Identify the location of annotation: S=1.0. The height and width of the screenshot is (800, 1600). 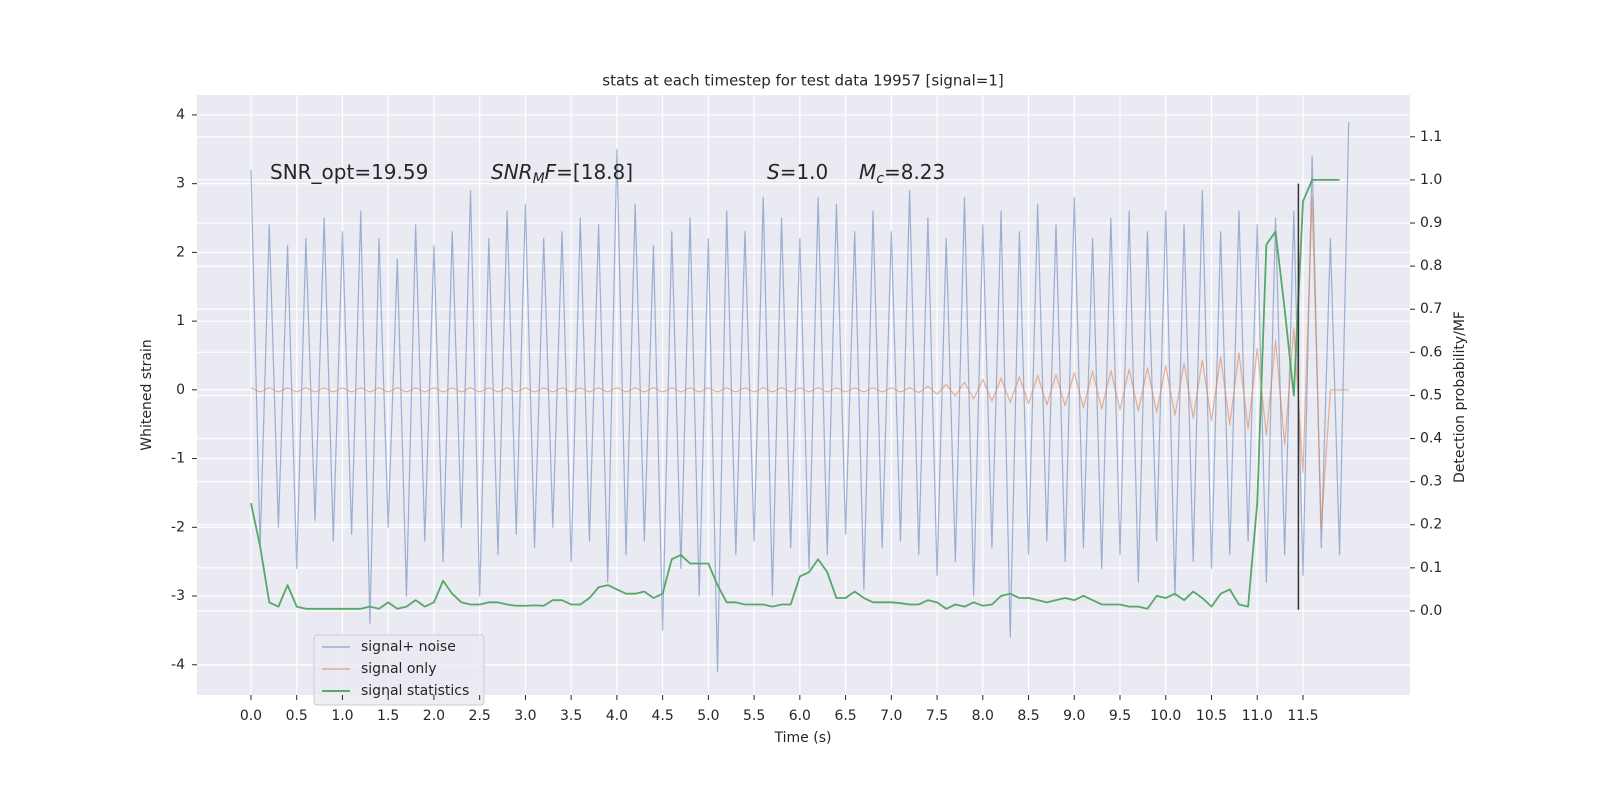
(797, 172).